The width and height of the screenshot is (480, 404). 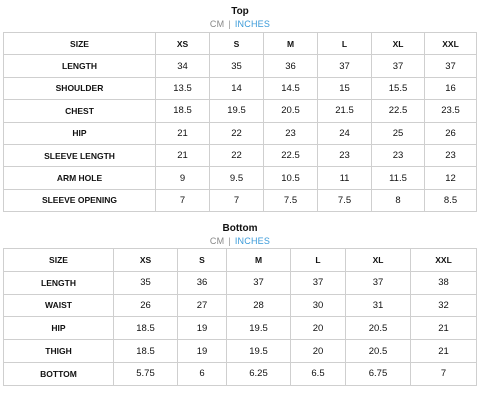 I want to click on bottom-unit-toggle: CM | INCHES, so click(x=240, y=241).